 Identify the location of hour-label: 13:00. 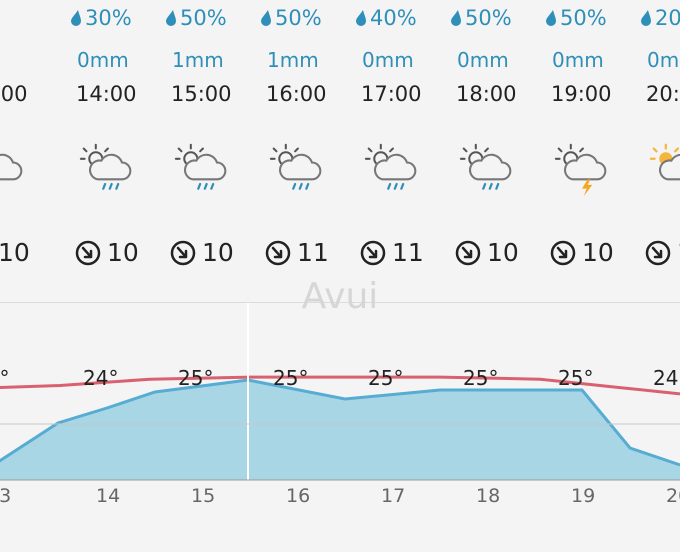
(14, 94).